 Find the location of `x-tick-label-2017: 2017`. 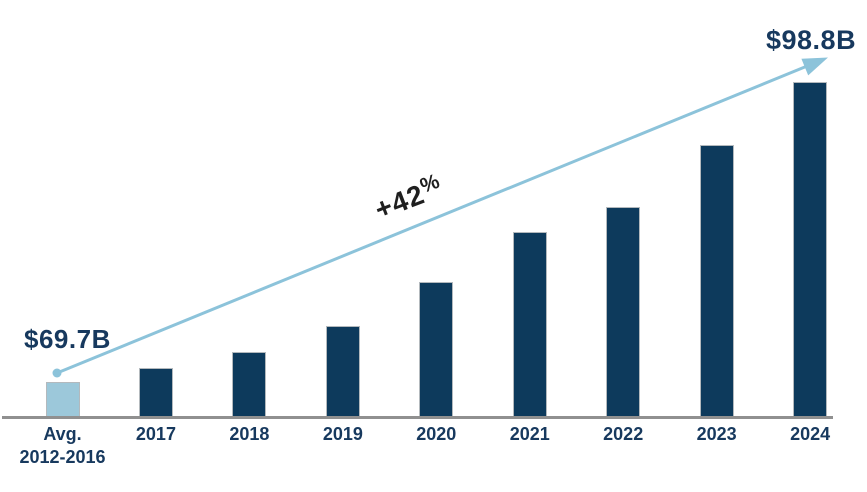

x-tick-label-2017: 2017 is located at coordinates (155, 434).